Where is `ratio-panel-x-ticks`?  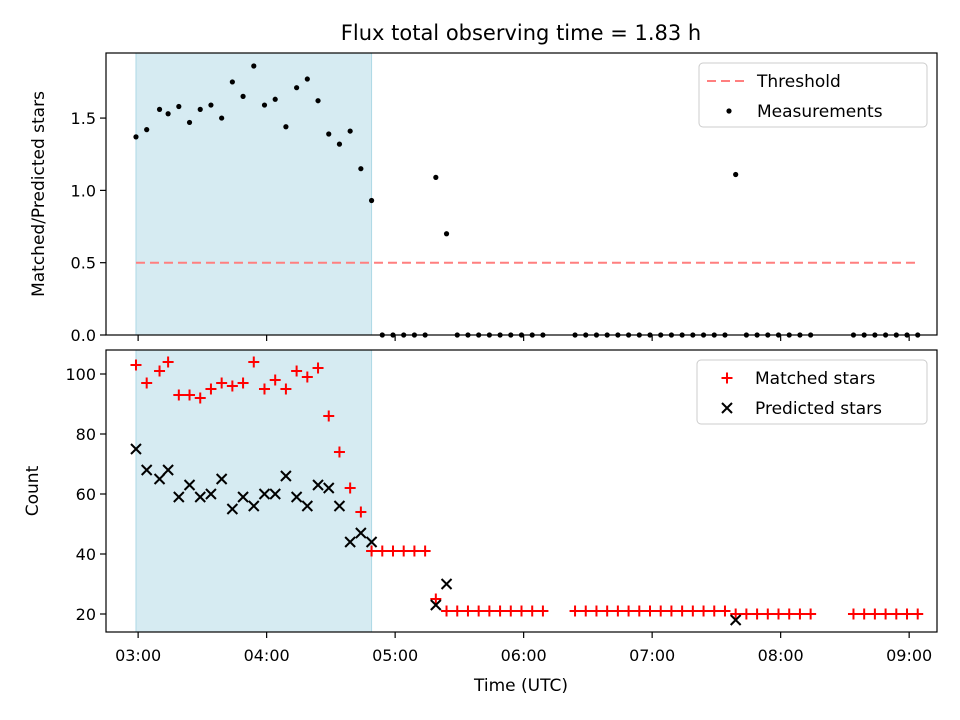
ratio-panel-x-ticks is located at coordinates (523, 338).